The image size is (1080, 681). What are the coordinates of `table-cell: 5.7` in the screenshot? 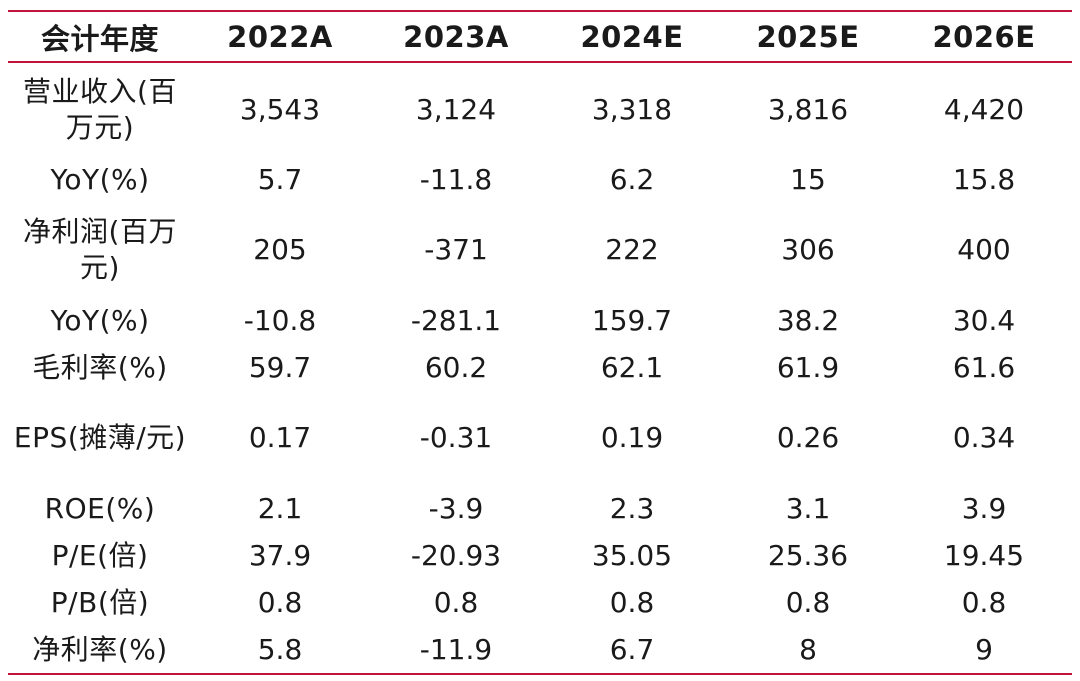 It's located at (280, 179).